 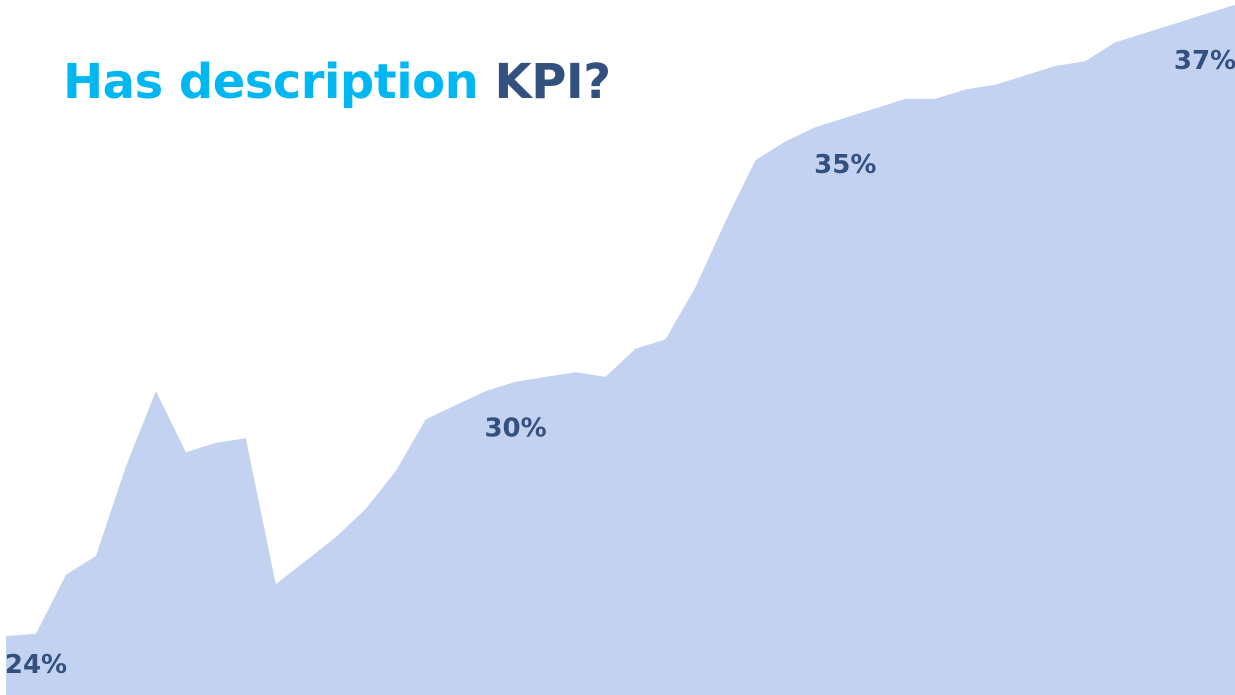 I want to click on data-label: 37%, so click(x=1204, y=61).